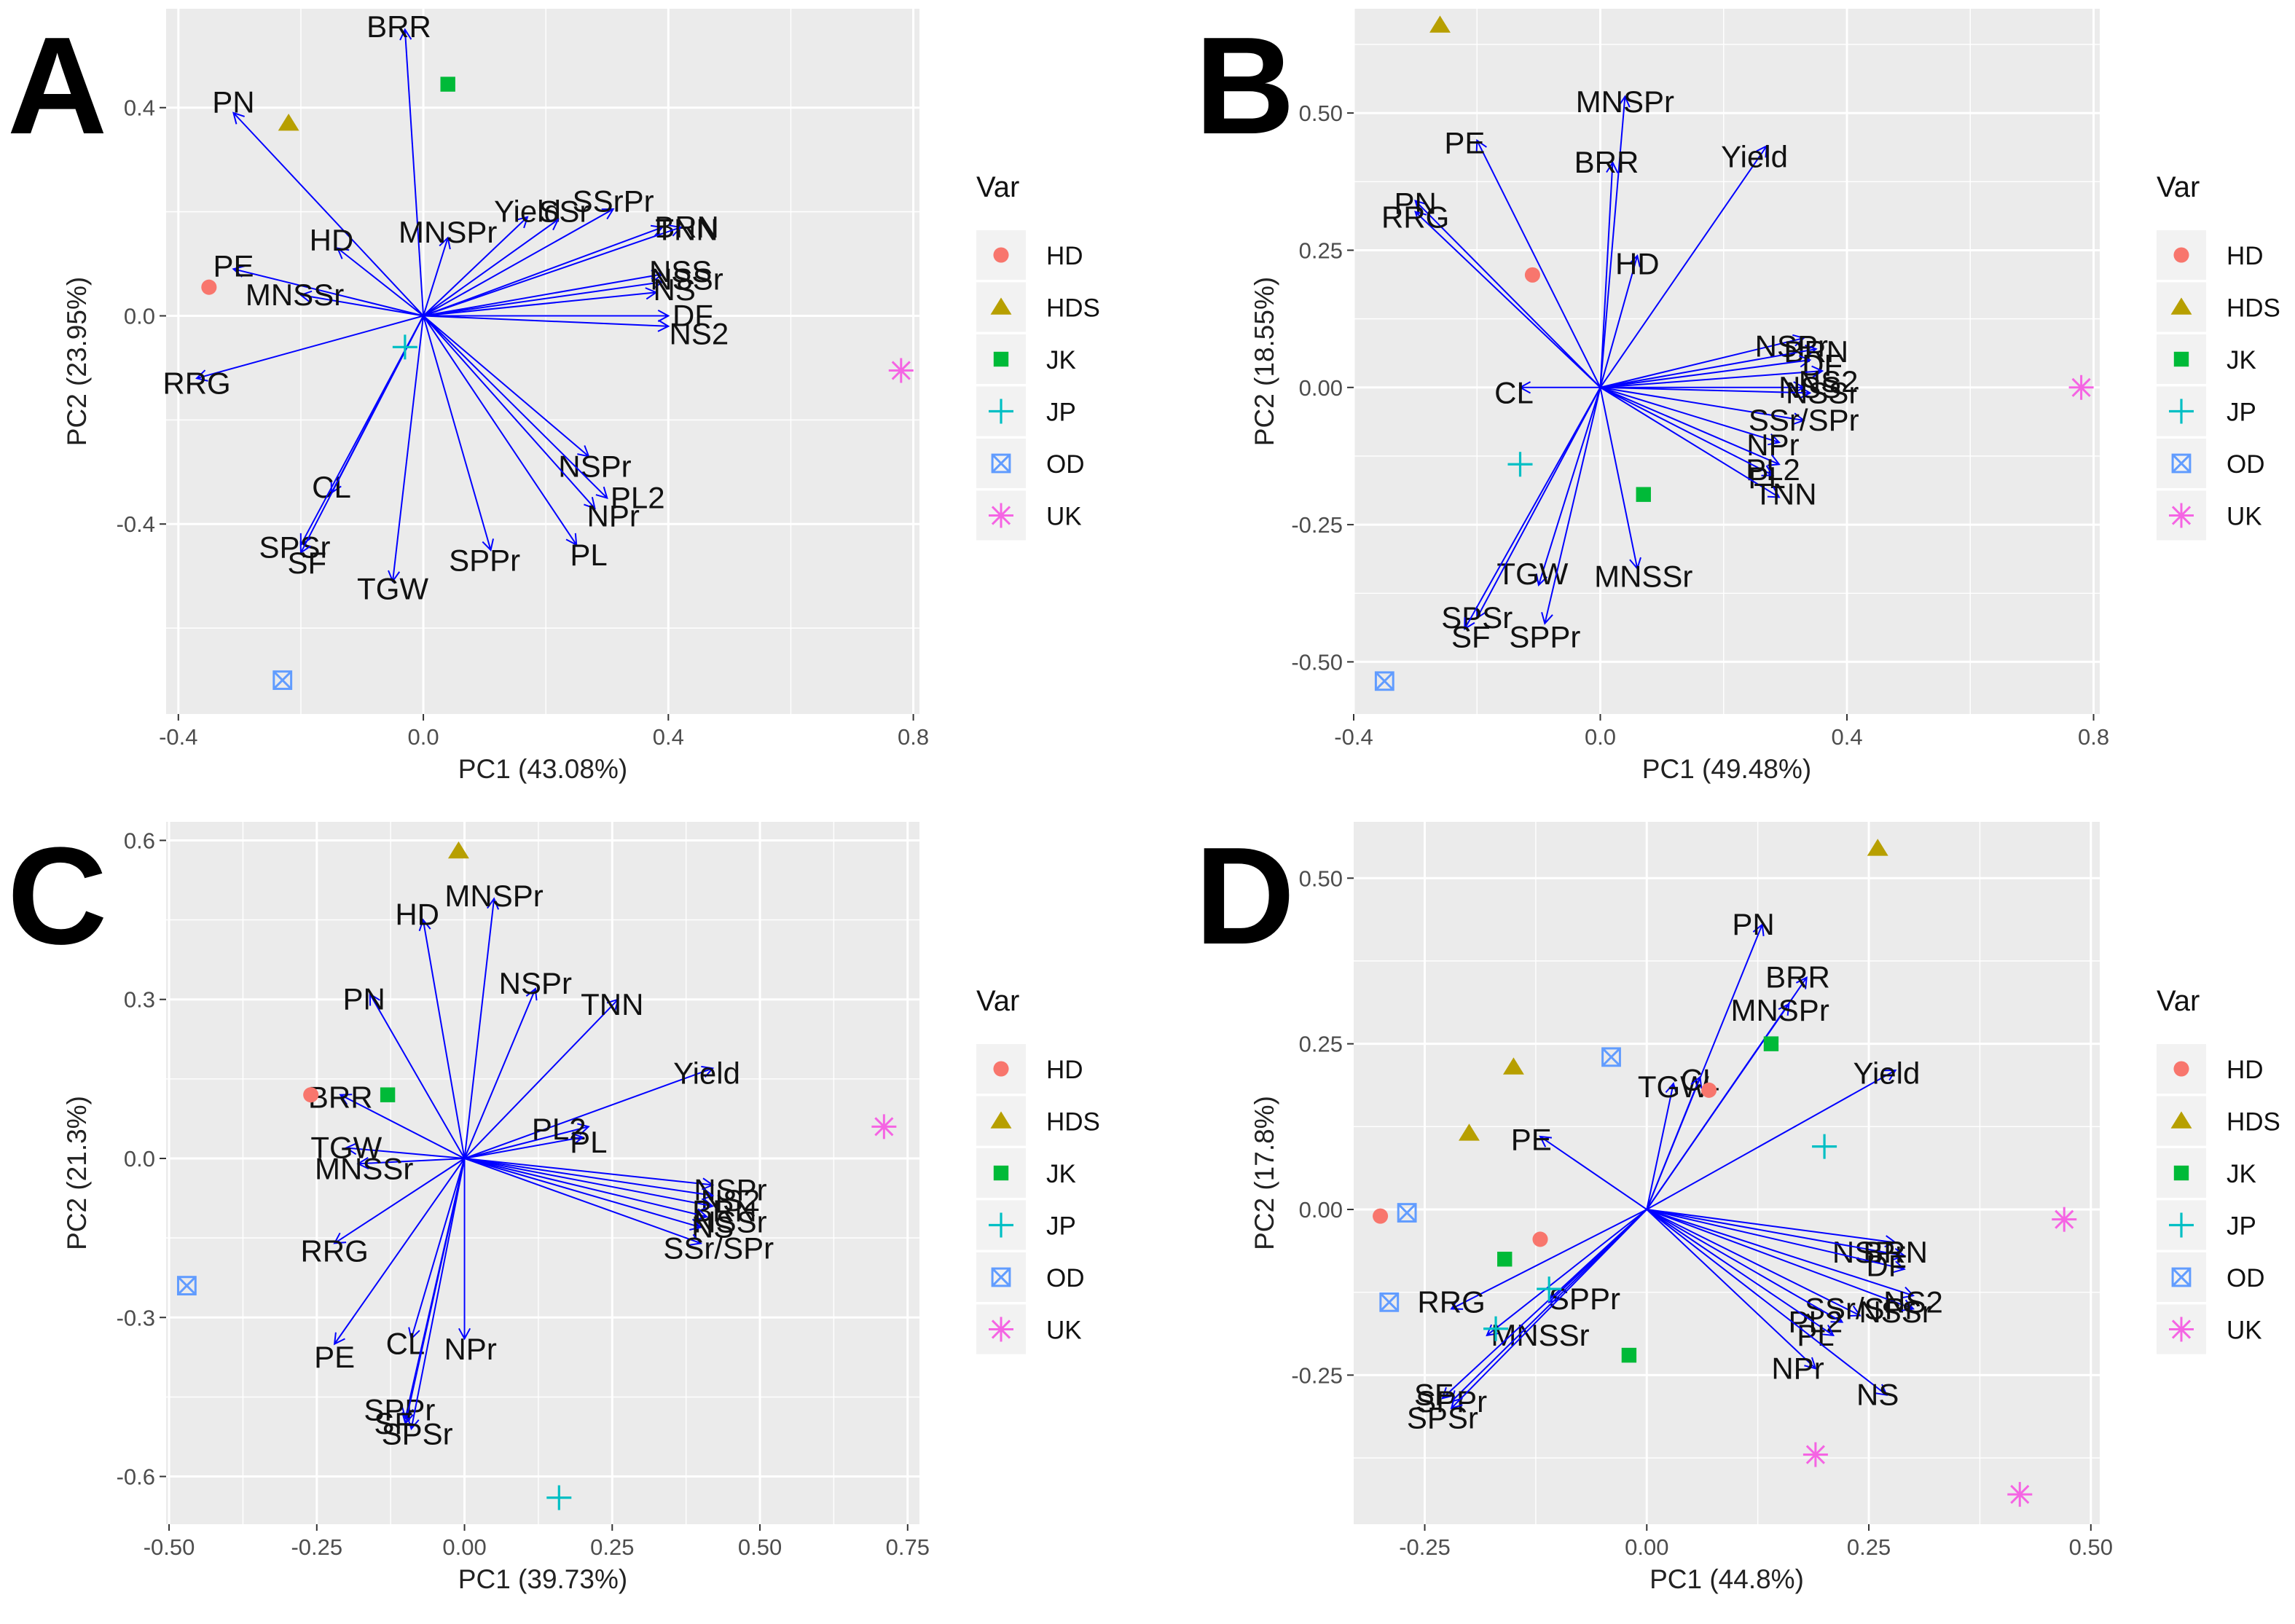  What do you see at coordinates (332, 240) in the screenshot?
I see `arrow-label: HD` at bounding box center [332, 240].